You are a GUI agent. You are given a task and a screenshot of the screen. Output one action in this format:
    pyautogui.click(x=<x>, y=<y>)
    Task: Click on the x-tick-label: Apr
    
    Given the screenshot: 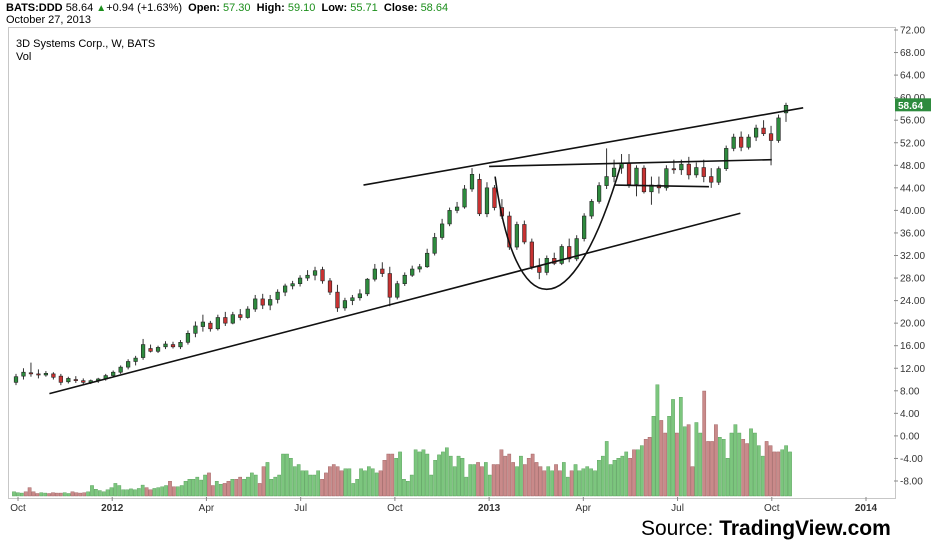 What is the action you would take?
    pyautogui.click(x=207, y=508)
    